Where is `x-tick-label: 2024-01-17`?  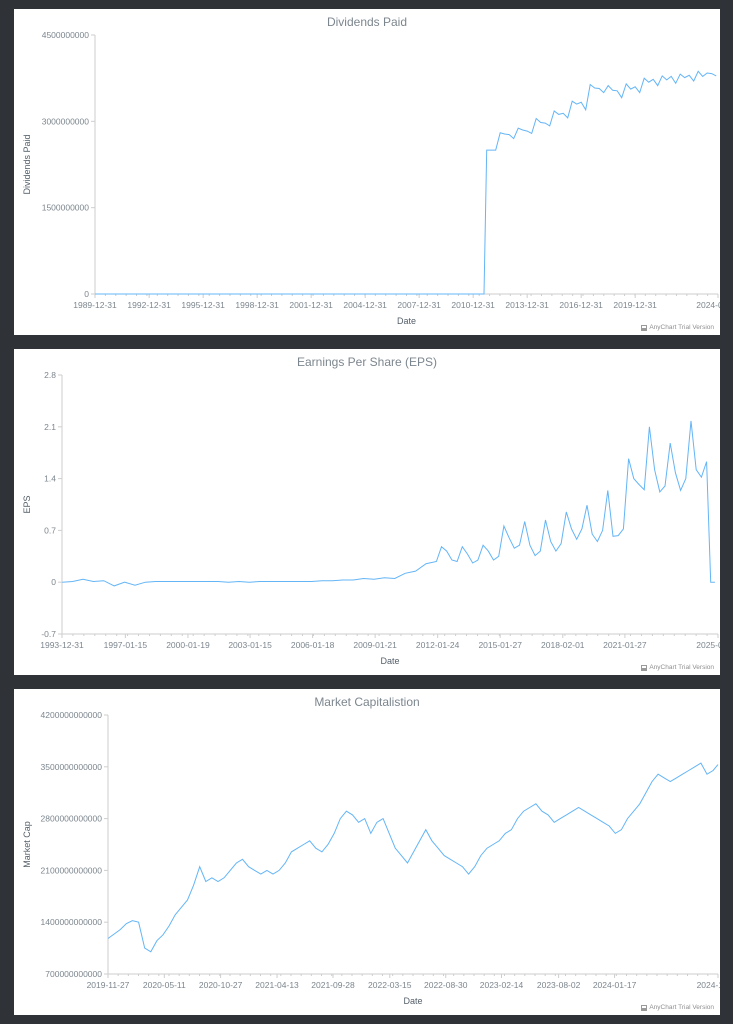
x-tick-label: 2024-01-17 is located at coordinates (615, 985).